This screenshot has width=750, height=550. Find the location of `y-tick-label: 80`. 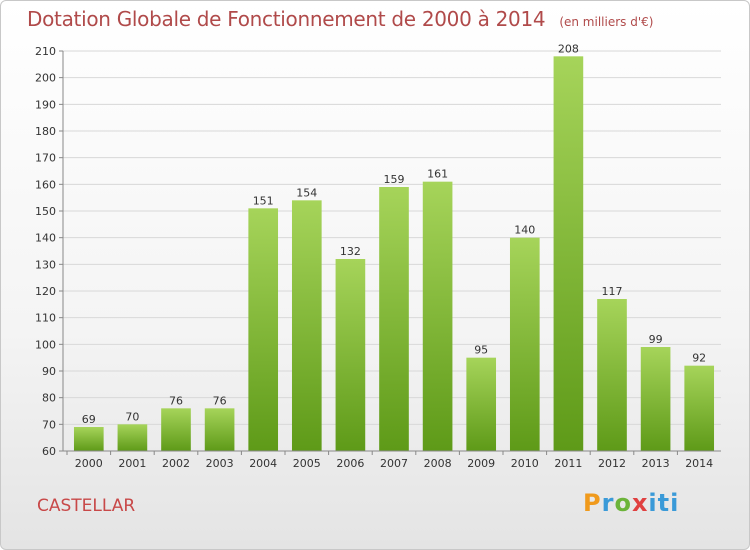

y-tick-label: 80 is located at coordinates (49, 398).